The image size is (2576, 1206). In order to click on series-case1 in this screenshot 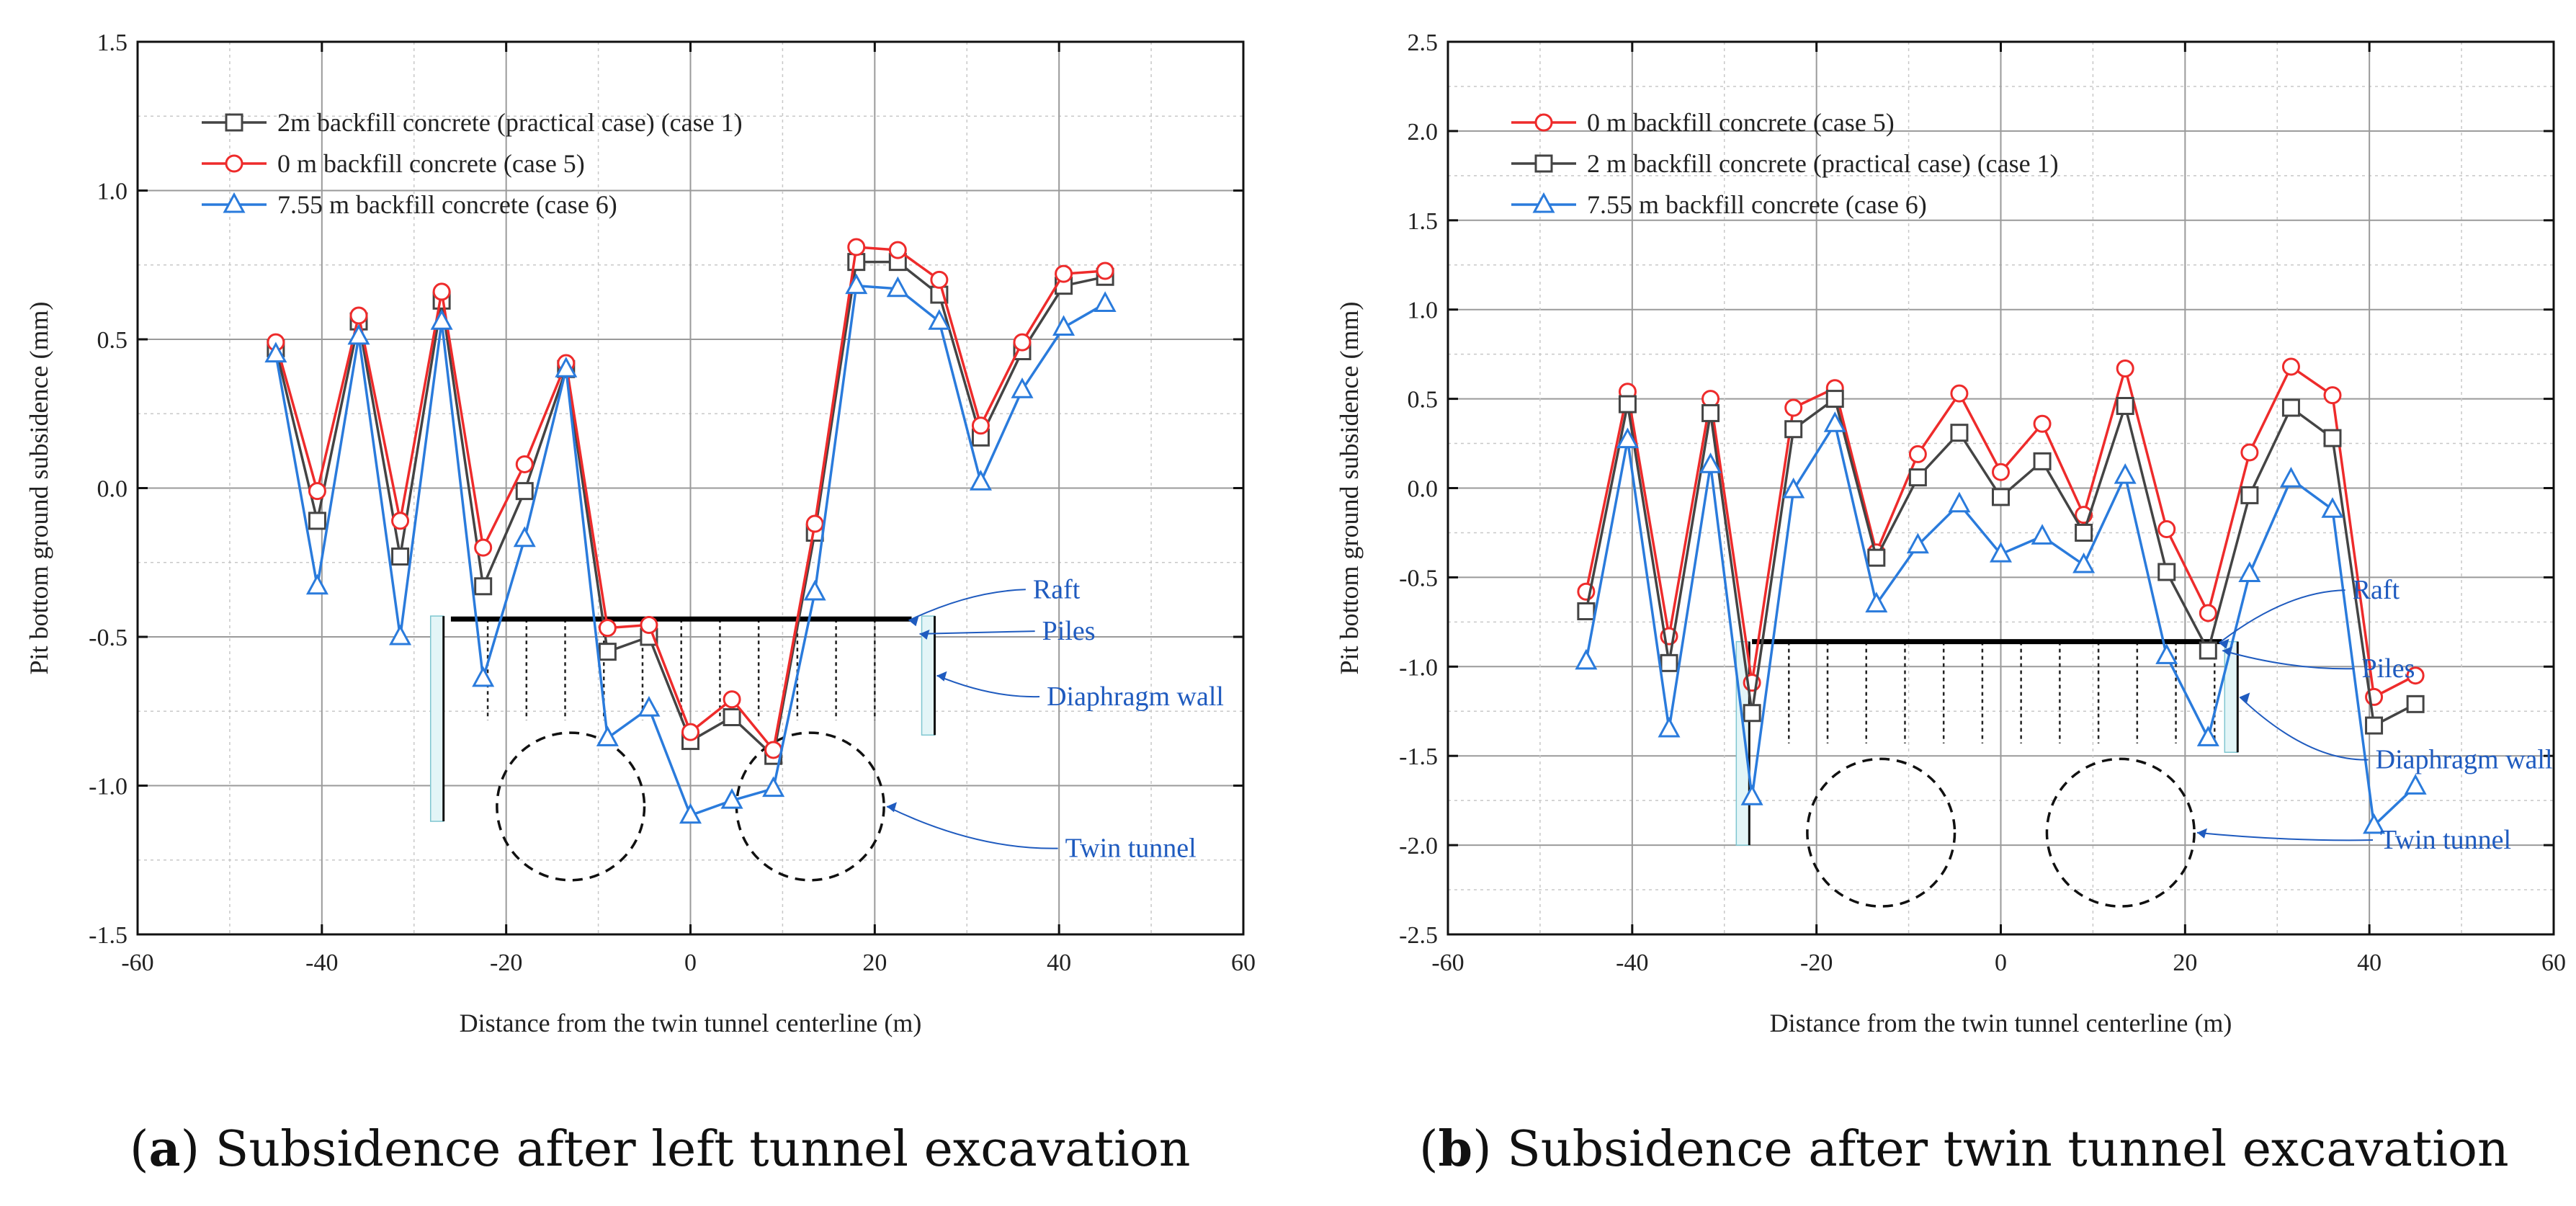, I will do `click(2001, 562)`.